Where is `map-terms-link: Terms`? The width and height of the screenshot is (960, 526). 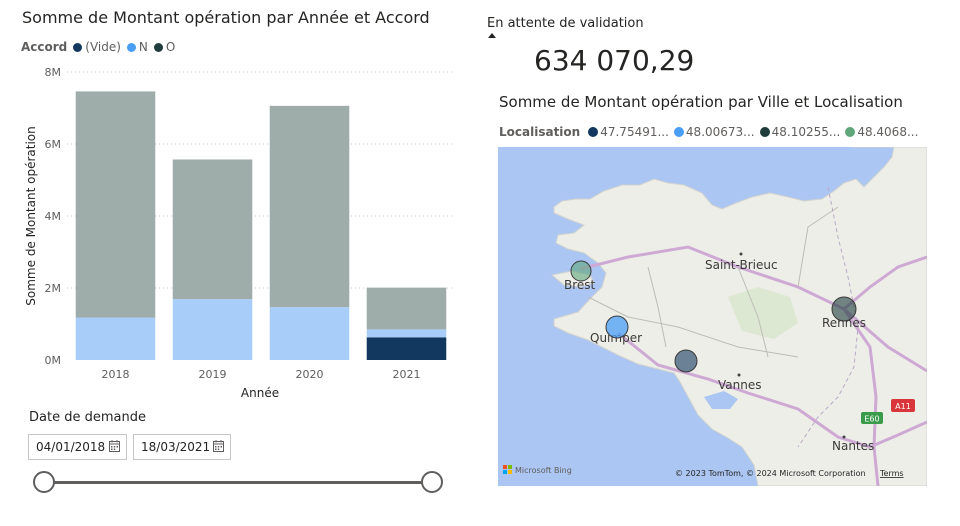 map-terms-link: Terms is located at coordinates (891, 473).